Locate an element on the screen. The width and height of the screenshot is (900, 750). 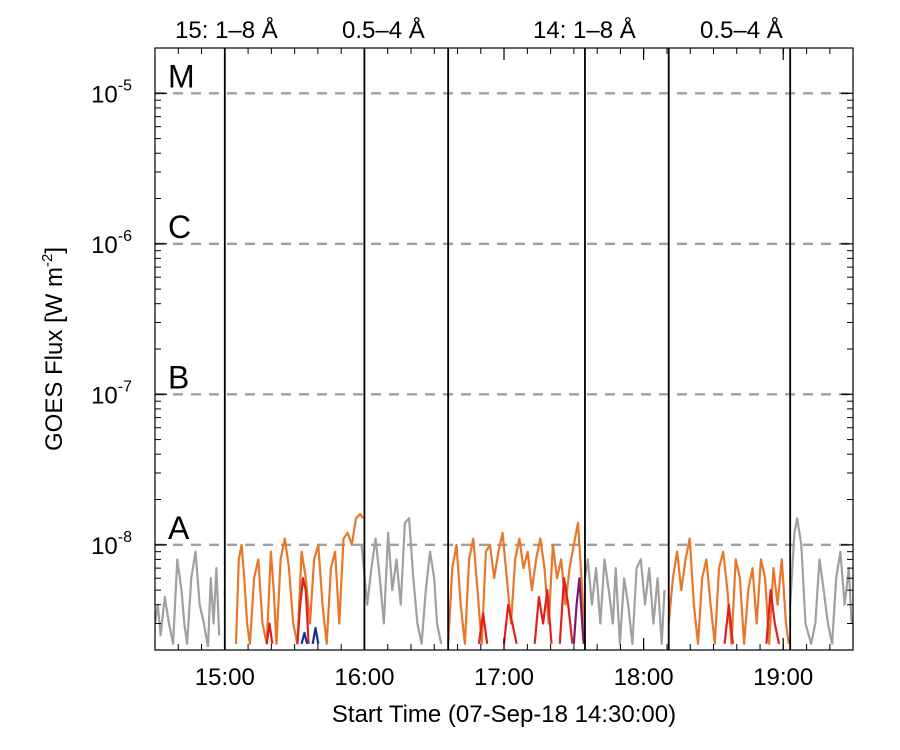
data-series is located at coordinates (504, 580).